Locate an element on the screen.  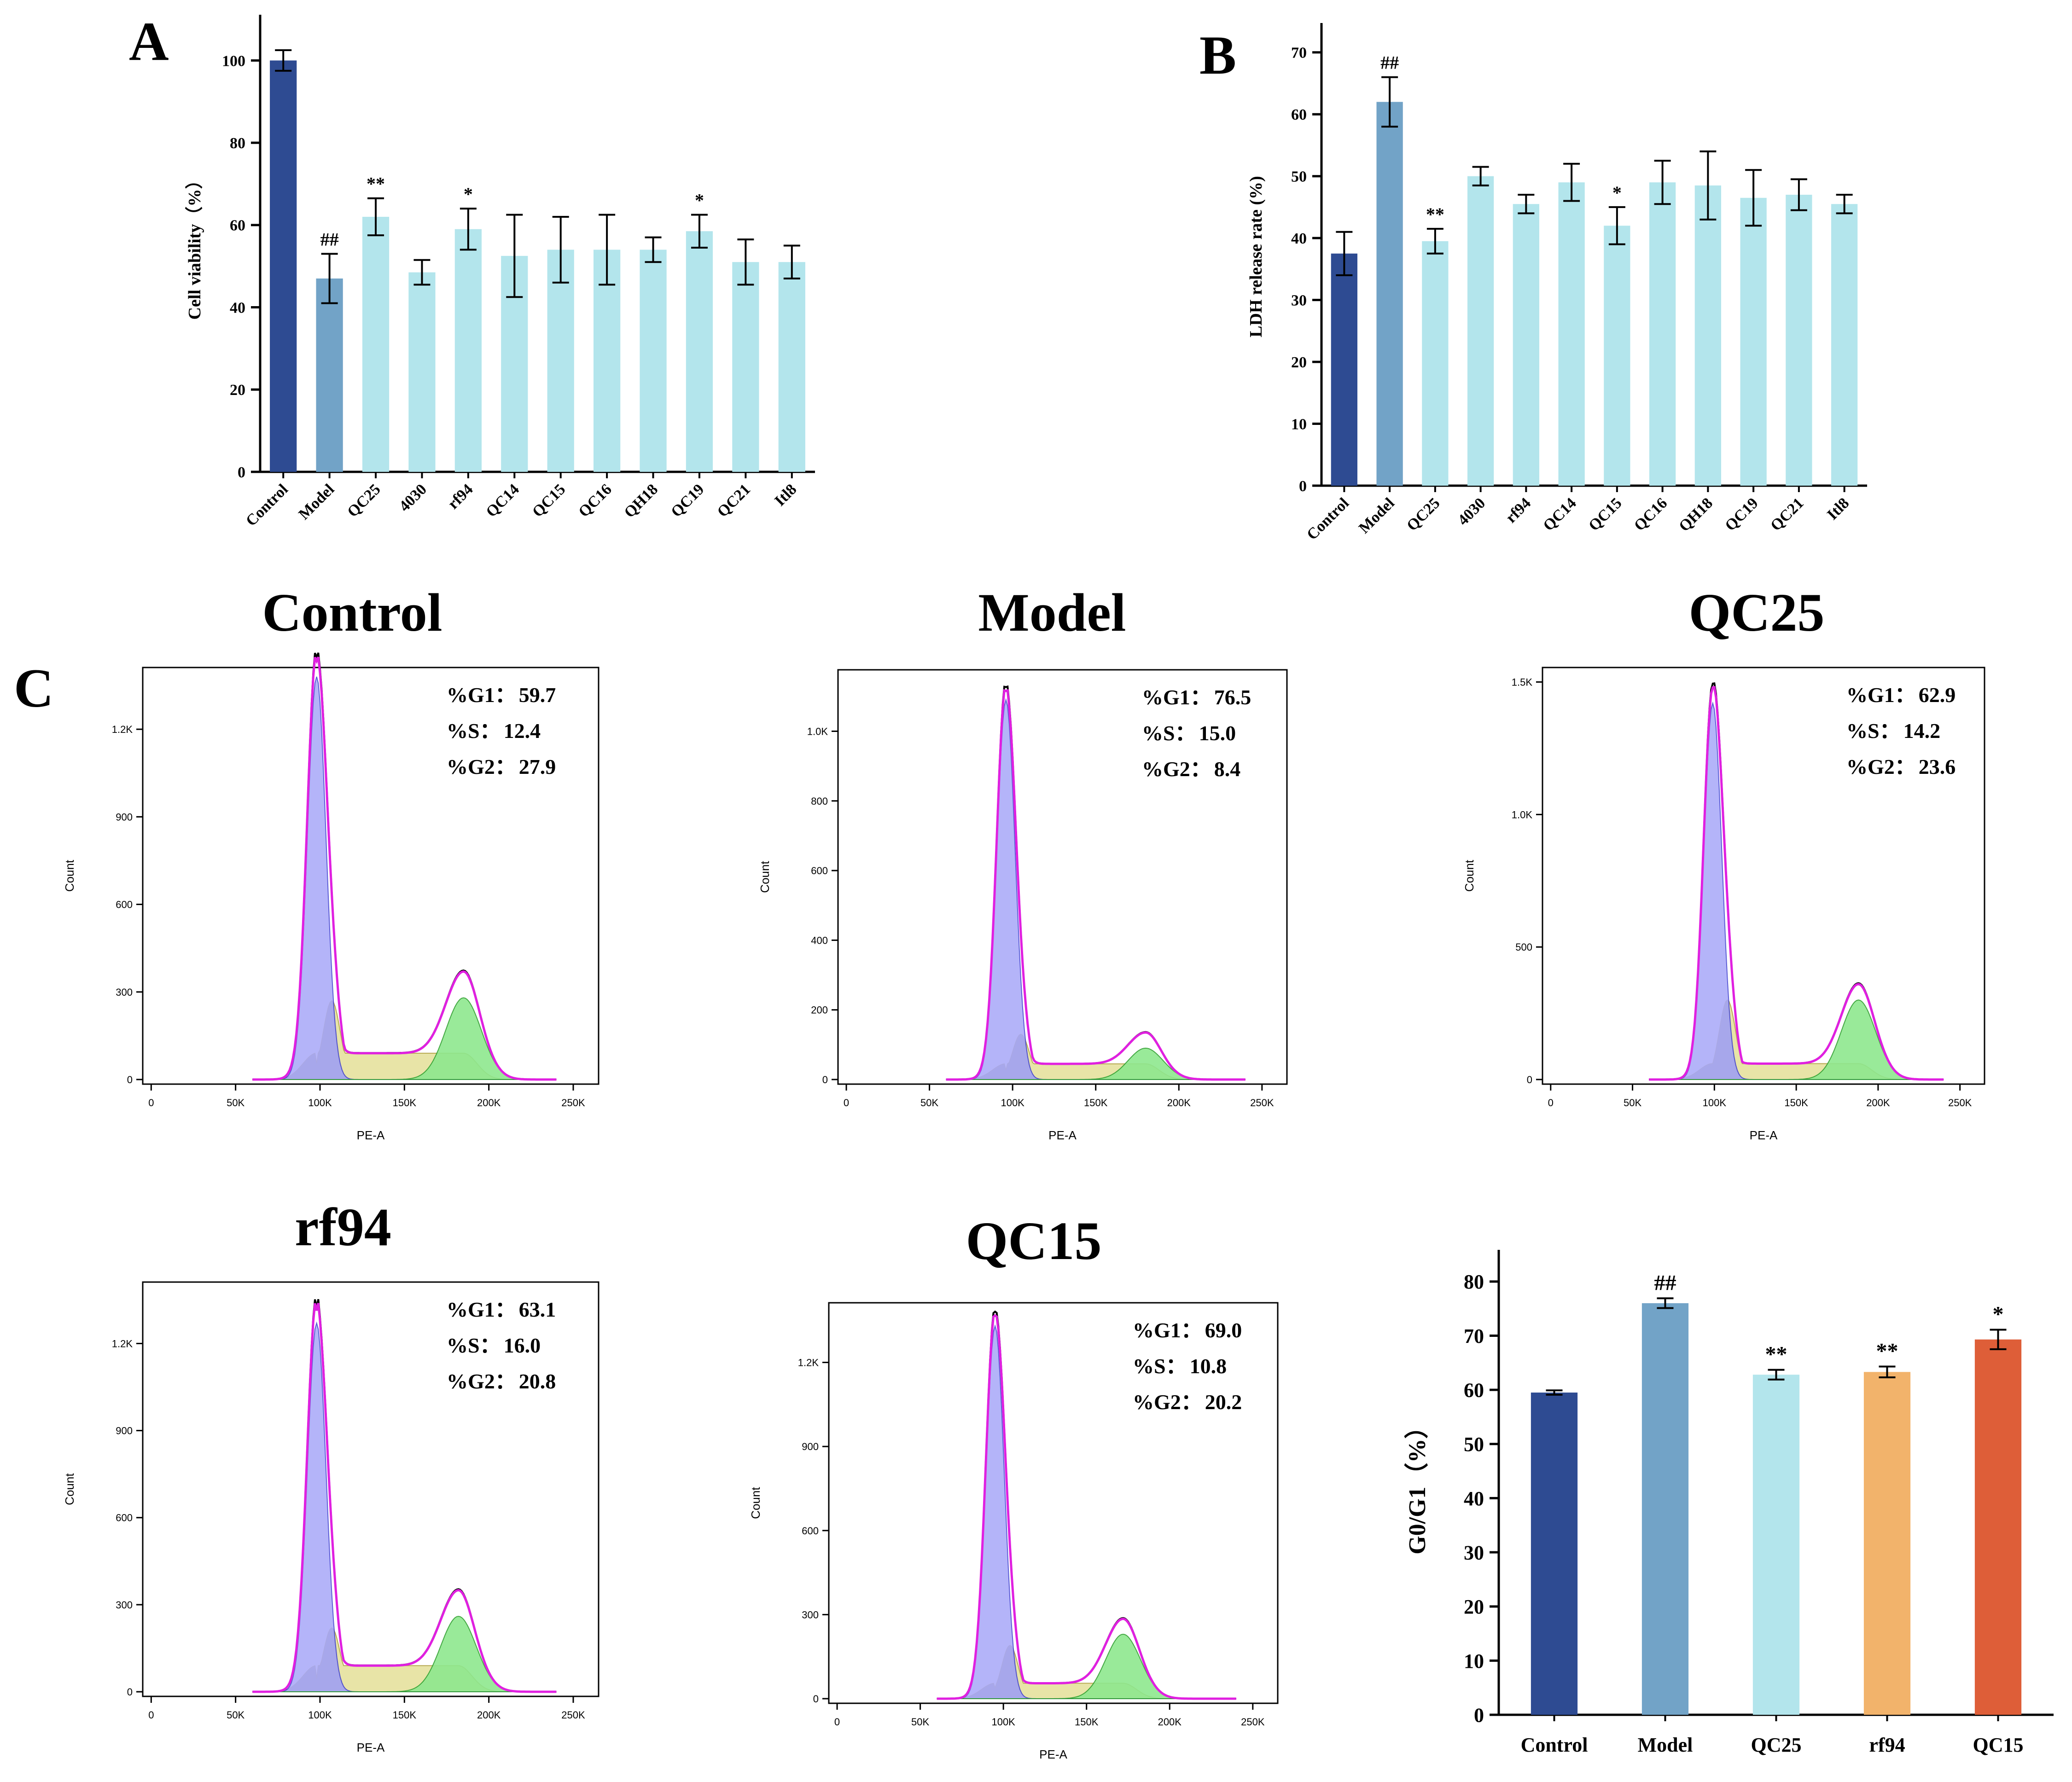
stat-g2: %G2： 27.9 is located at coordinates (502, 766).